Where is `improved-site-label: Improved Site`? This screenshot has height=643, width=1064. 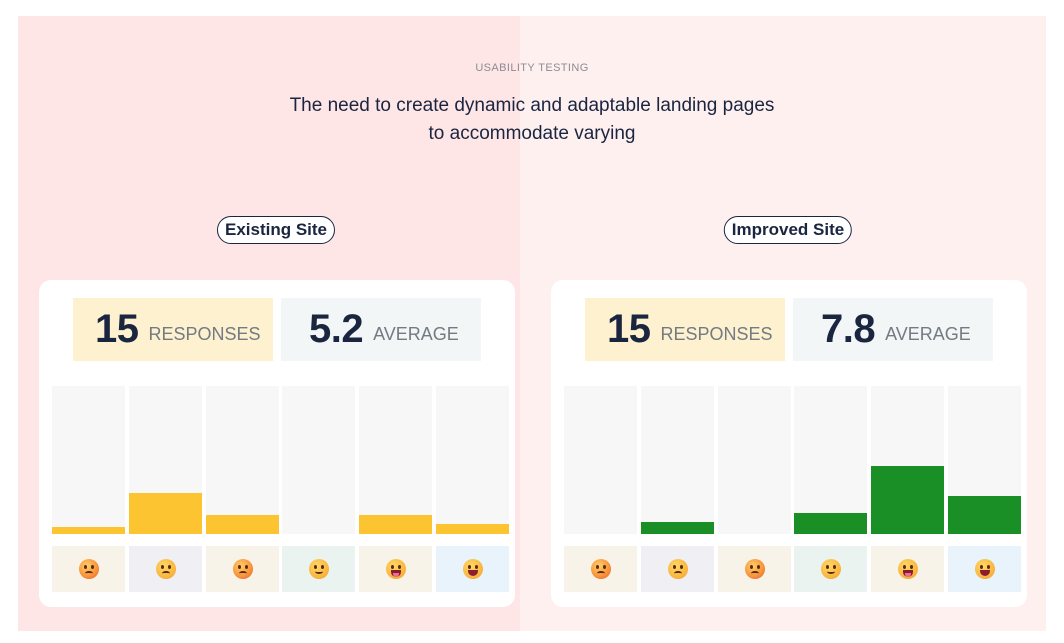
improved-site-label: Improved Site is located at coordinates (788, 230).